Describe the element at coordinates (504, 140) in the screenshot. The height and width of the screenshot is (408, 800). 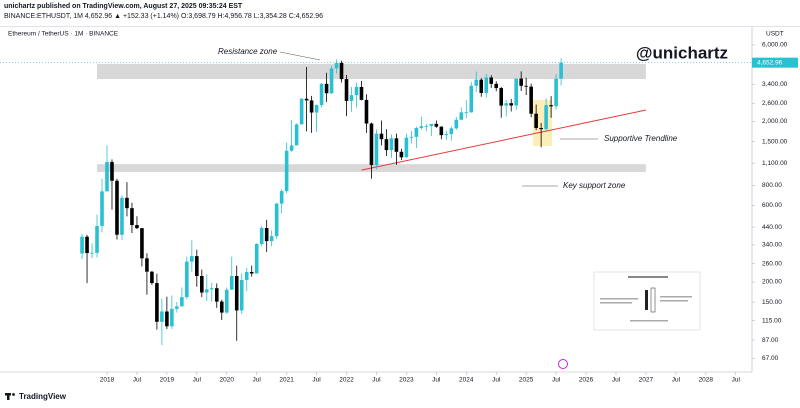
I see `trendline` at that location.